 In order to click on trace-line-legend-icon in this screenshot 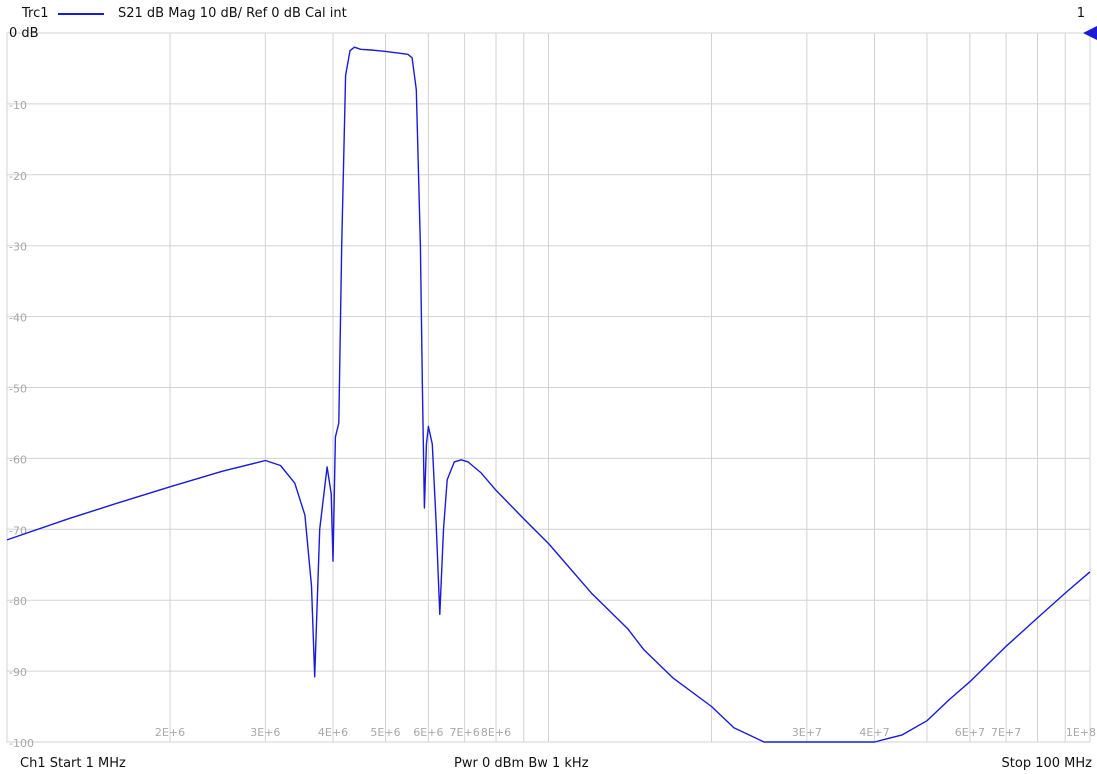, I will do `click(81, 14)`.